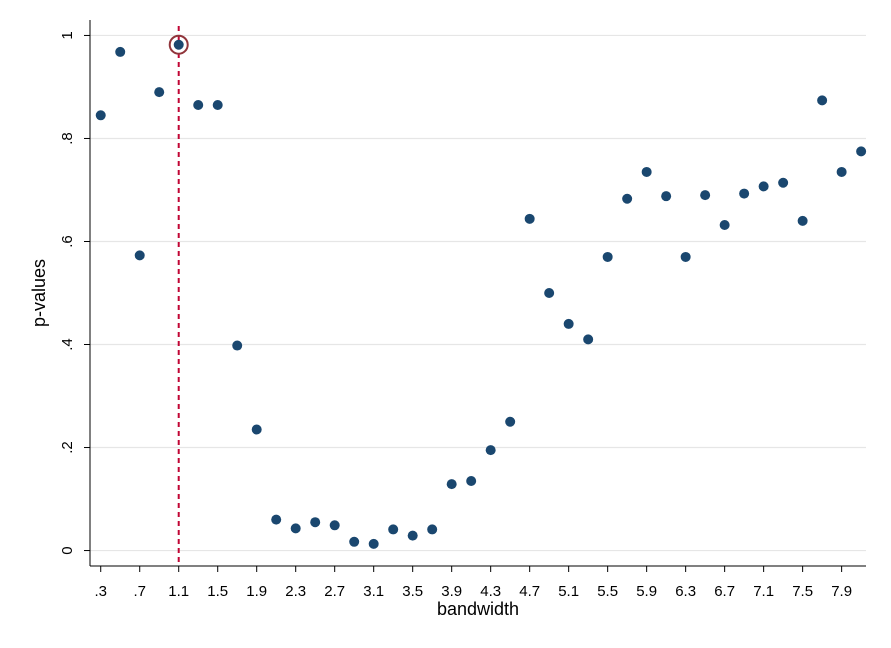 Image resolution: width=891 pixels, height=648 pixels. What do you see at coordinates (67, 447) in the screenshot?
I see `y-tick-label: .2` at bounding box center [67, 447].